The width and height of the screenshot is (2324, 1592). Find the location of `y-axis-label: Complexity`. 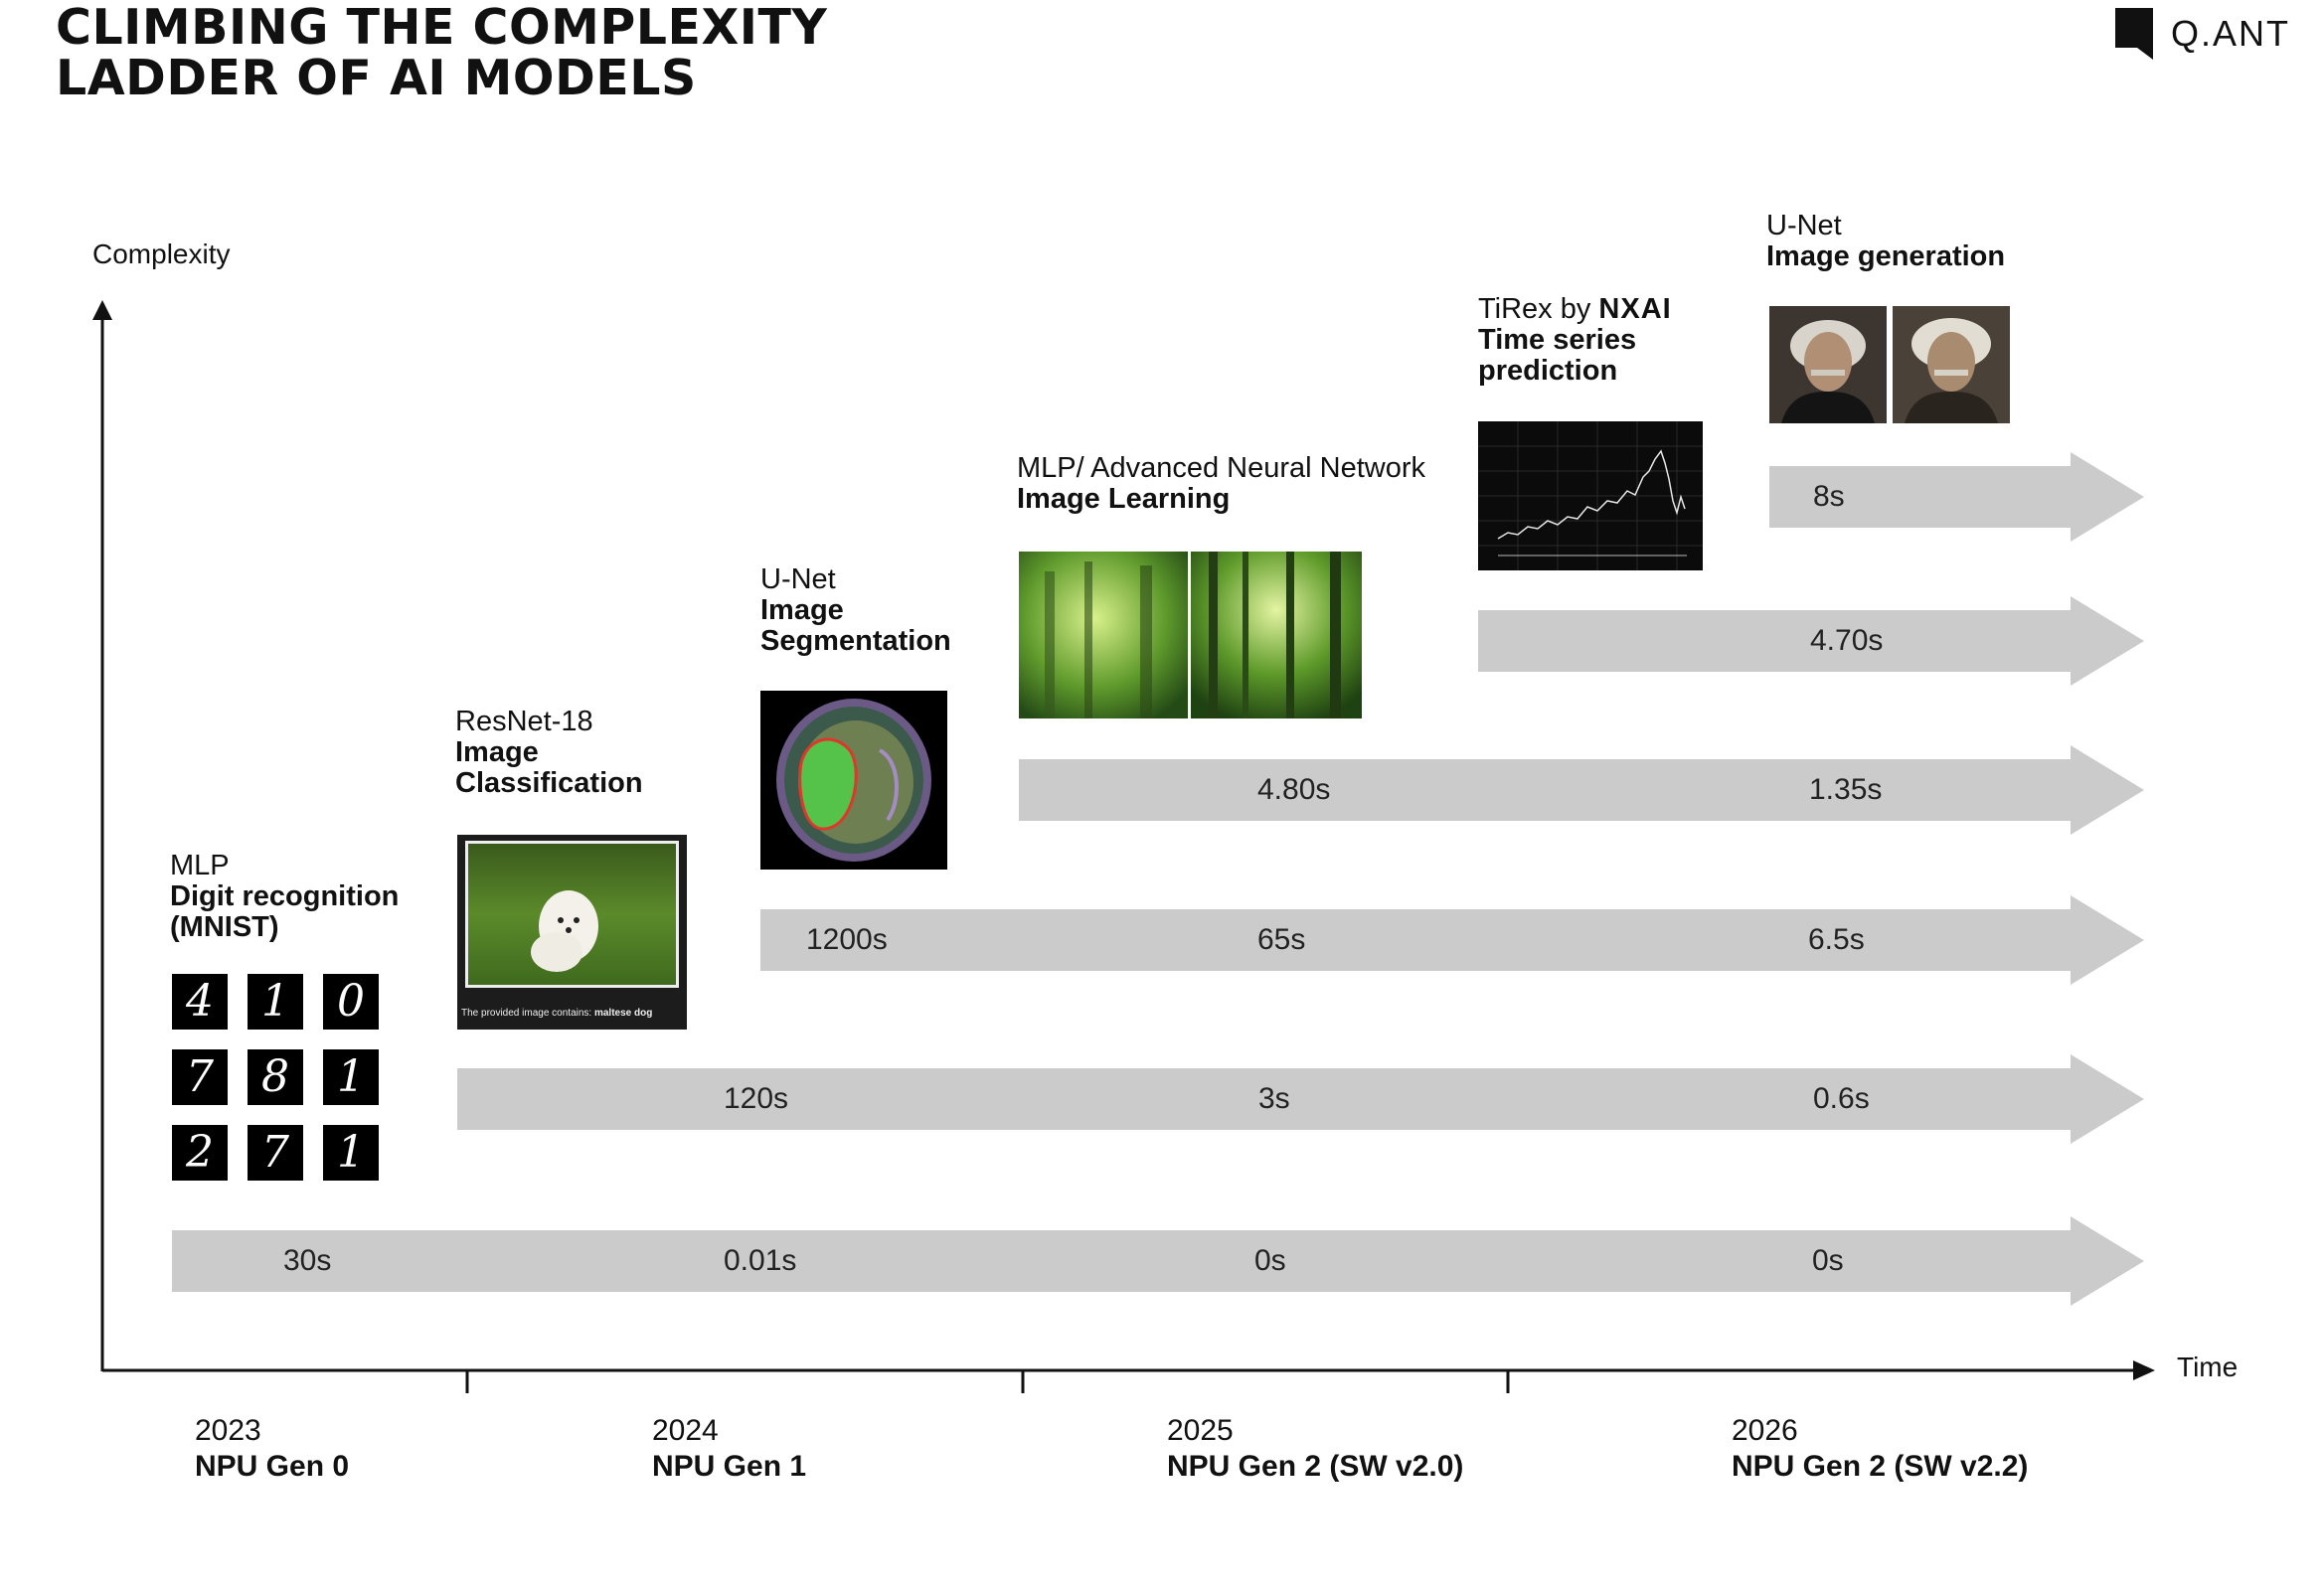

y-axis-label: Complexity is located at coordinates (161, 254).